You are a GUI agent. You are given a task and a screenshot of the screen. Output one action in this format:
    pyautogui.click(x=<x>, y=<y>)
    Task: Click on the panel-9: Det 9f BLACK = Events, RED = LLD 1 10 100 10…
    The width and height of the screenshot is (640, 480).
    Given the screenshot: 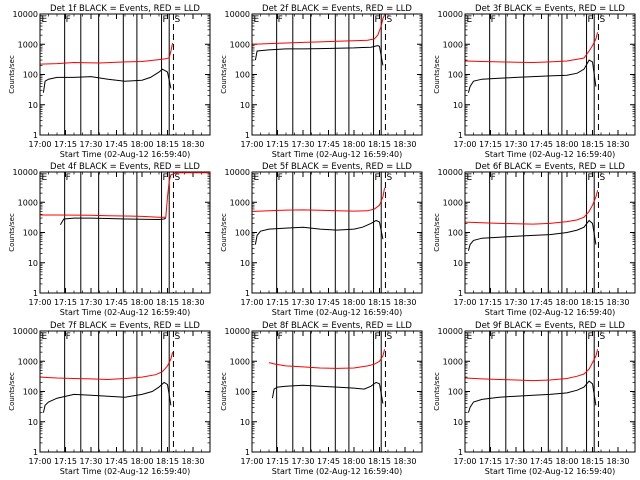 What is the action you would take?
    pyautogui.click(x=534, y=398)
    